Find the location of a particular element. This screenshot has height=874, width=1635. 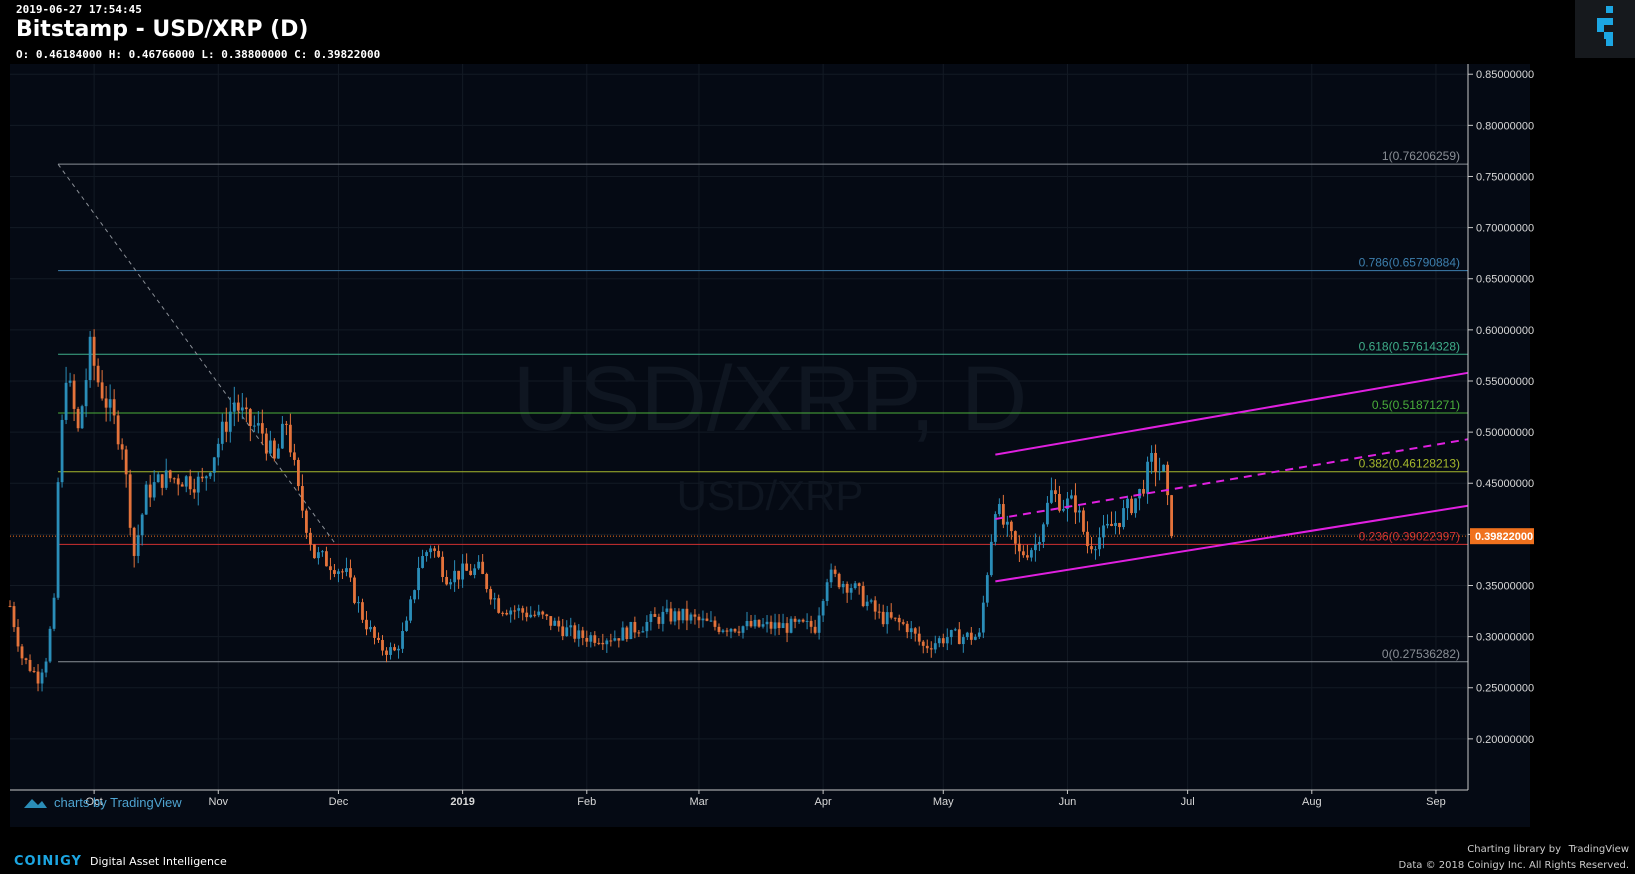

tradingview-credit: TradingView is located at coordinates (1598, 849).